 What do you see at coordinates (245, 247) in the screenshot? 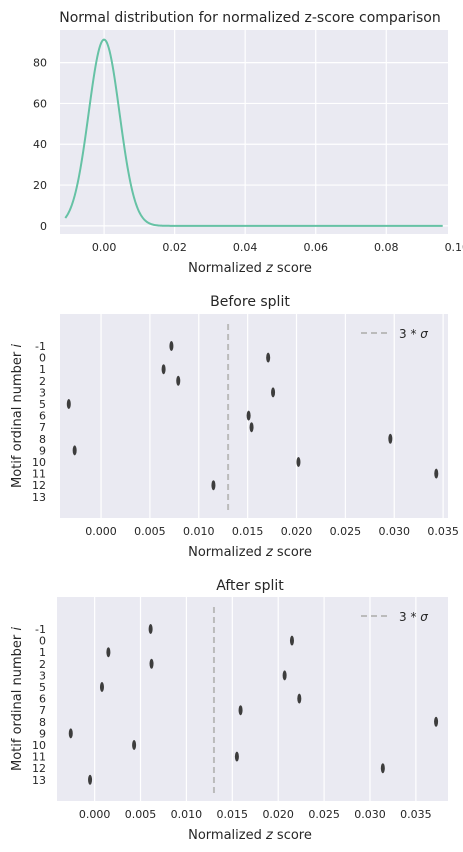
I see `x-tick-label: 0.04` at bounding box center [245, 247].